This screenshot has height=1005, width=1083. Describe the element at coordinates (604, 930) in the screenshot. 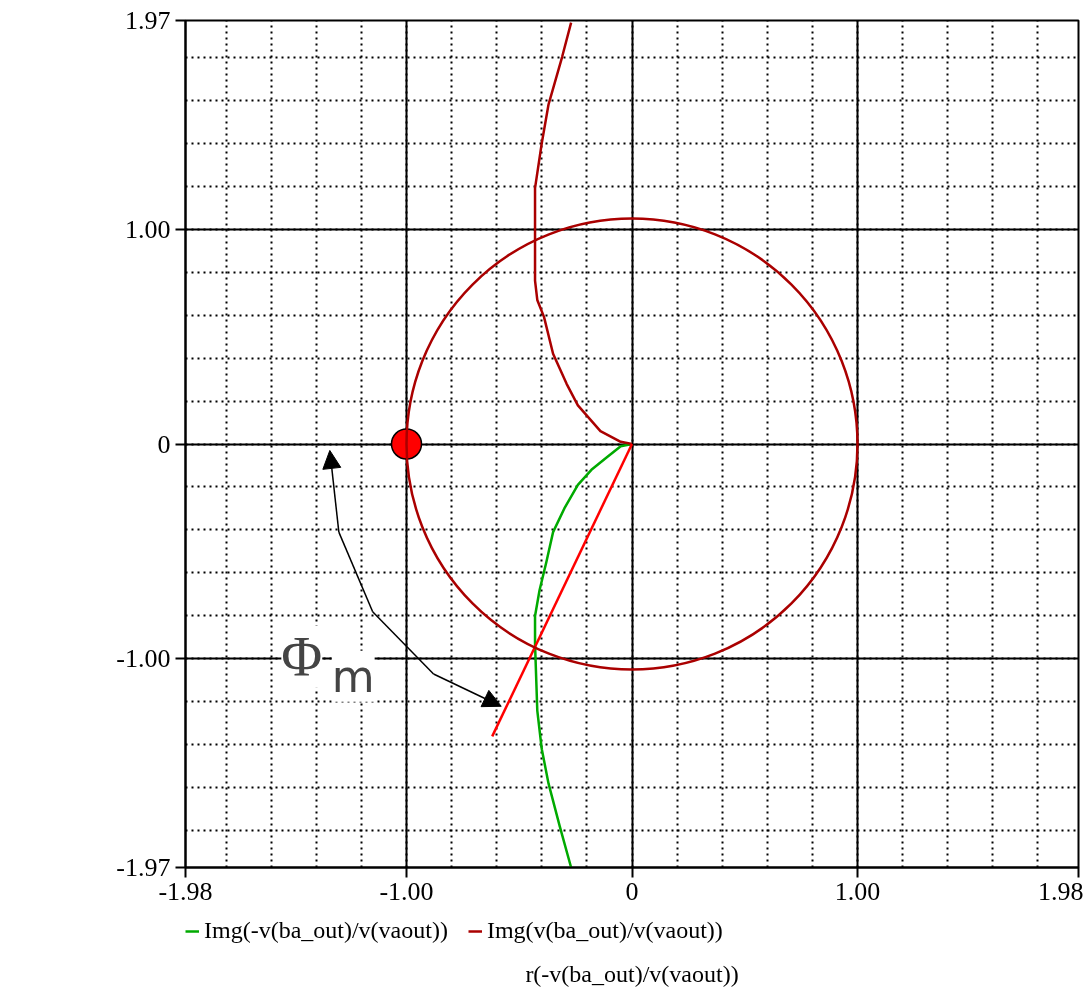

I see `legend-label: Img(v(ba_out)/v(vaout))` at that location.